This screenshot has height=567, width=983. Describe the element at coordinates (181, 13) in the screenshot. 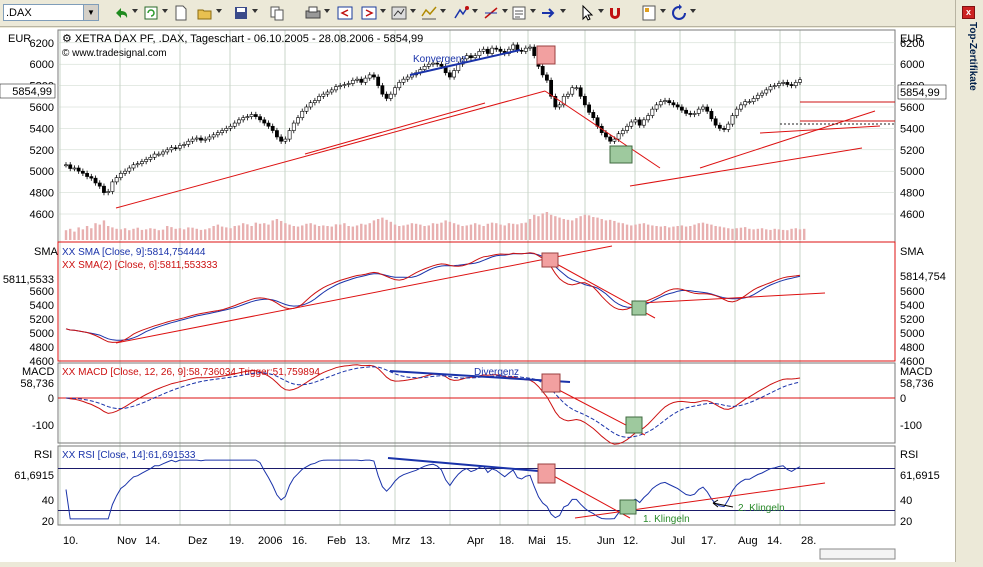

I see `new-icon` at that location.